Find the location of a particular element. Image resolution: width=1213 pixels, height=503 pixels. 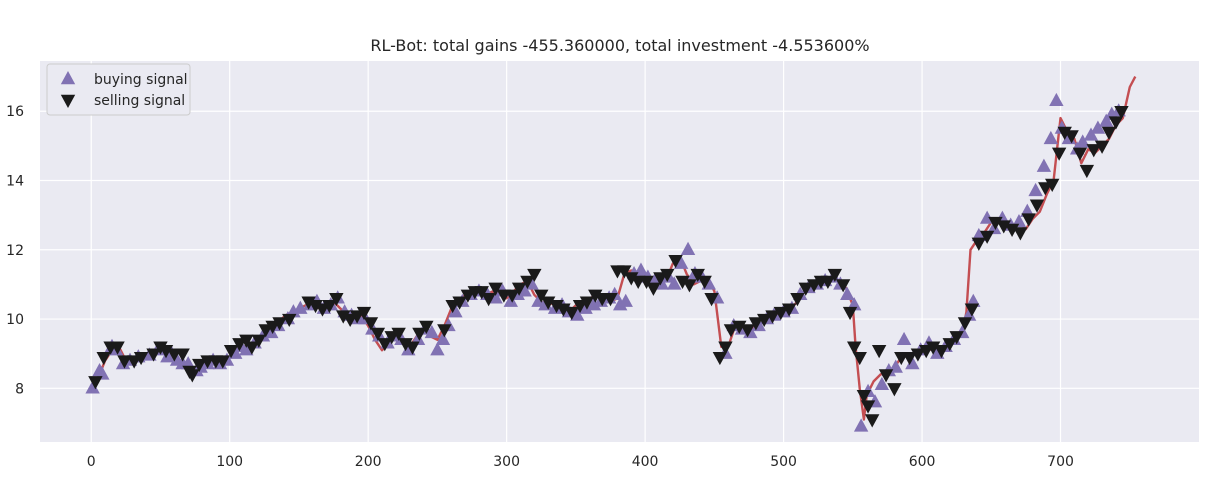

legend-sell-marker-icon is located at coordinates (68, 101).